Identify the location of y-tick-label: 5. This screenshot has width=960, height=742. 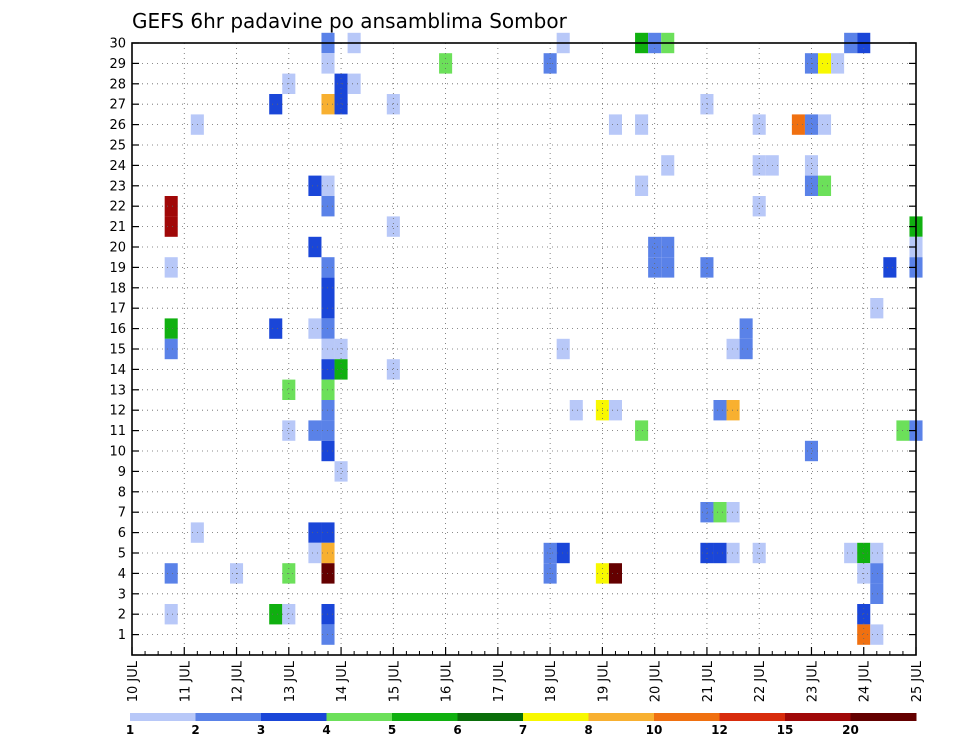
(122, 554).